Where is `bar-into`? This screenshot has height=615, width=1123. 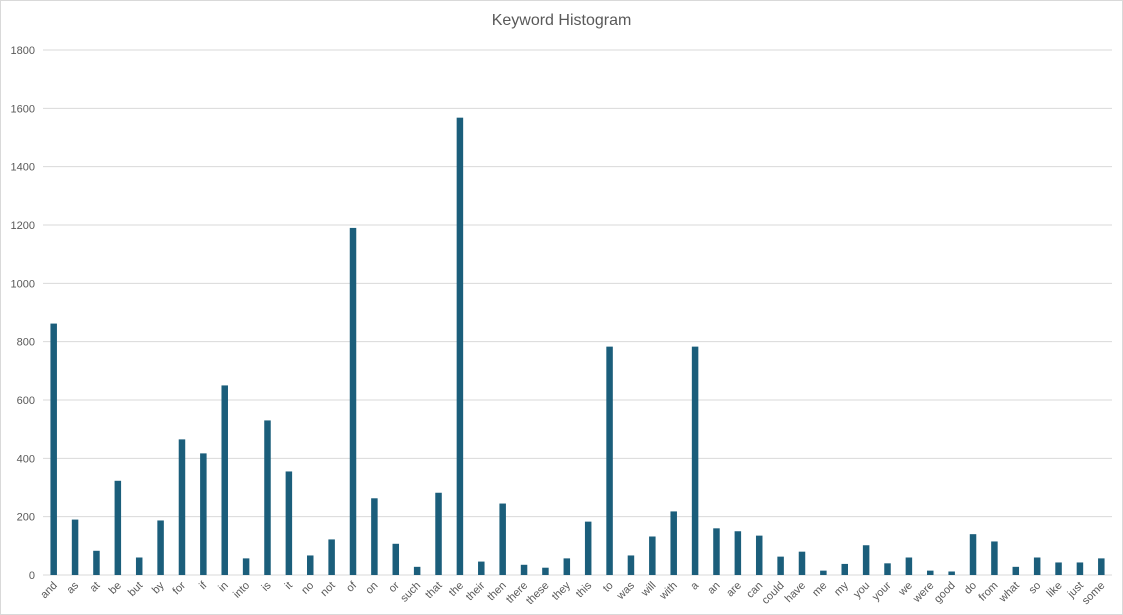
bar-into is located at coordinates (246, 567).